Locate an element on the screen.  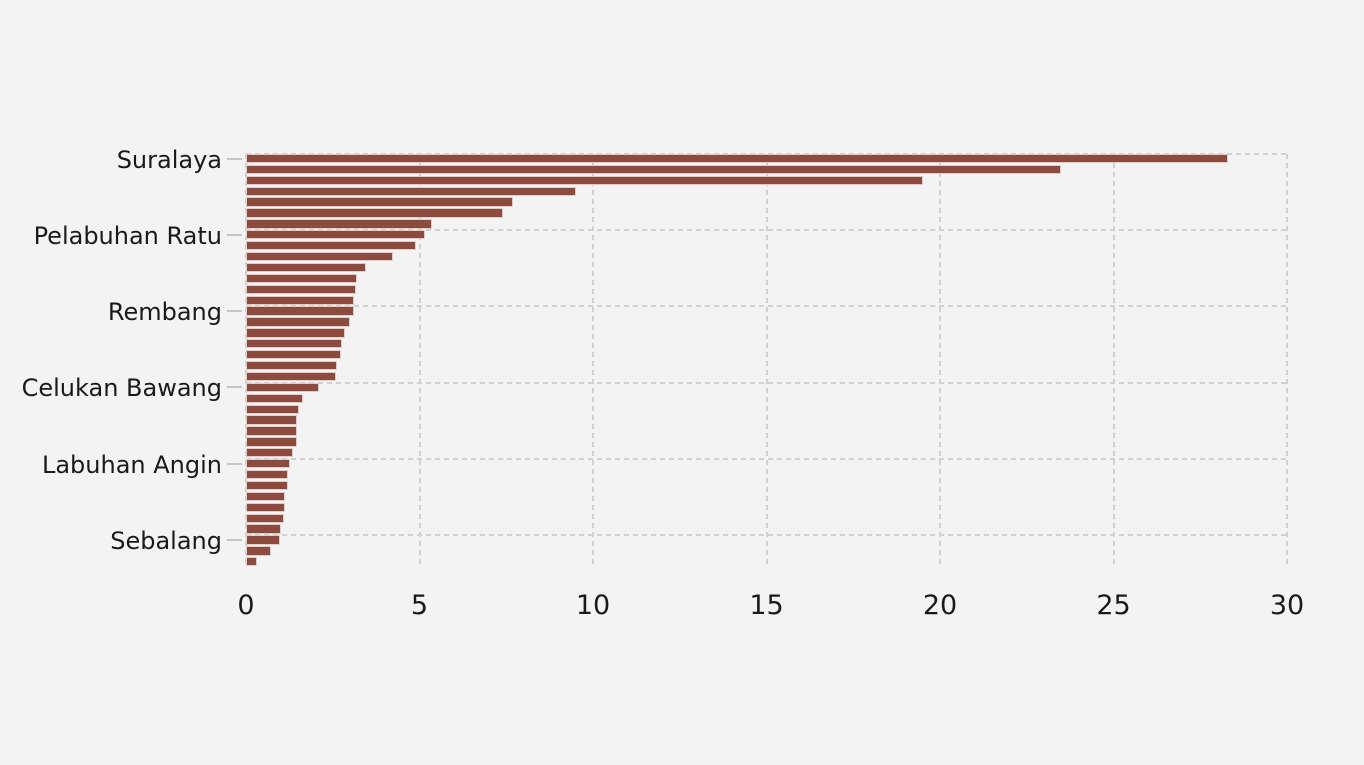
y-tick-label: Suralaya is located at coordinates (169, 159).